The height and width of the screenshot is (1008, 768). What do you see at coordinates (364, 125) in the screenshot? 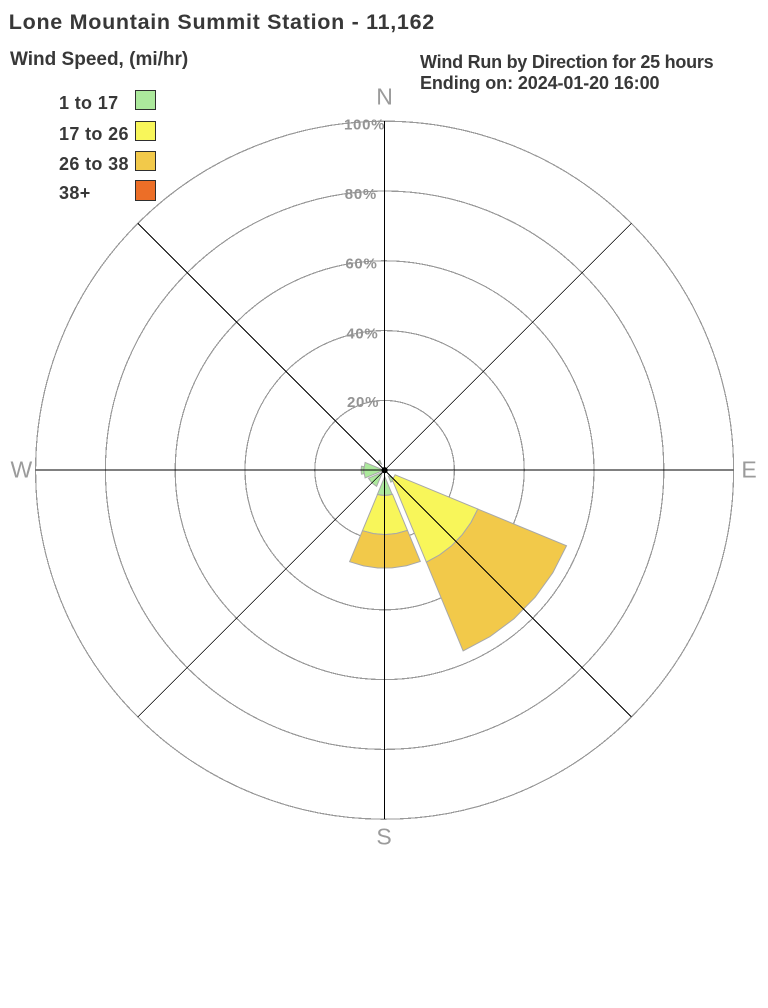
I see `svg-text: 100%` at bounding box center [364, 125].